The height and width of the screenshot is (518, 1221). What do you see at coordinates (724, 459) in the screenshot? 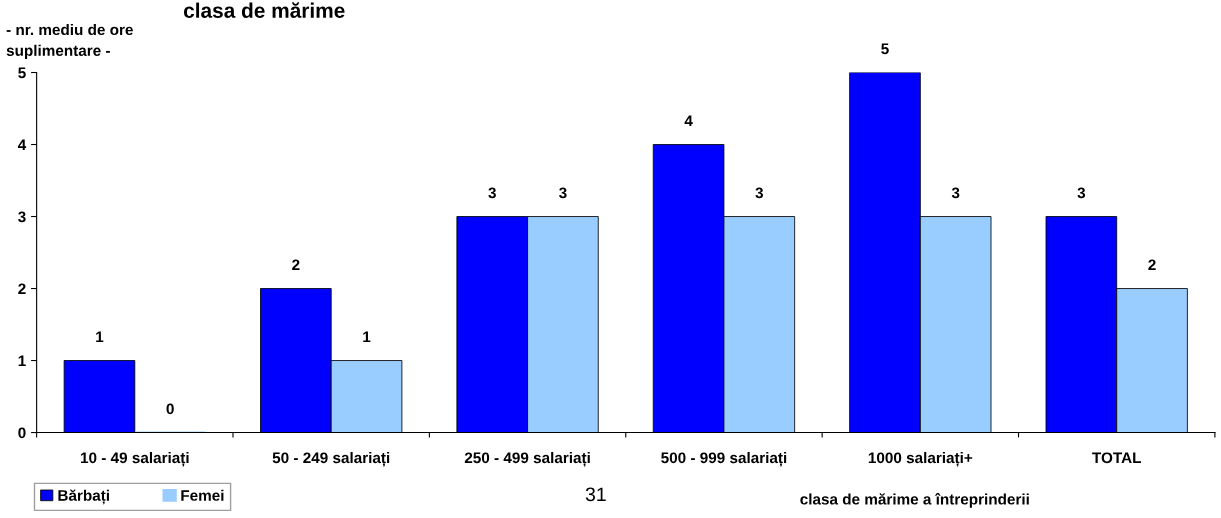
I see `x-tick-label: 500 - 999 salariați` at bounding box center [724, 459].